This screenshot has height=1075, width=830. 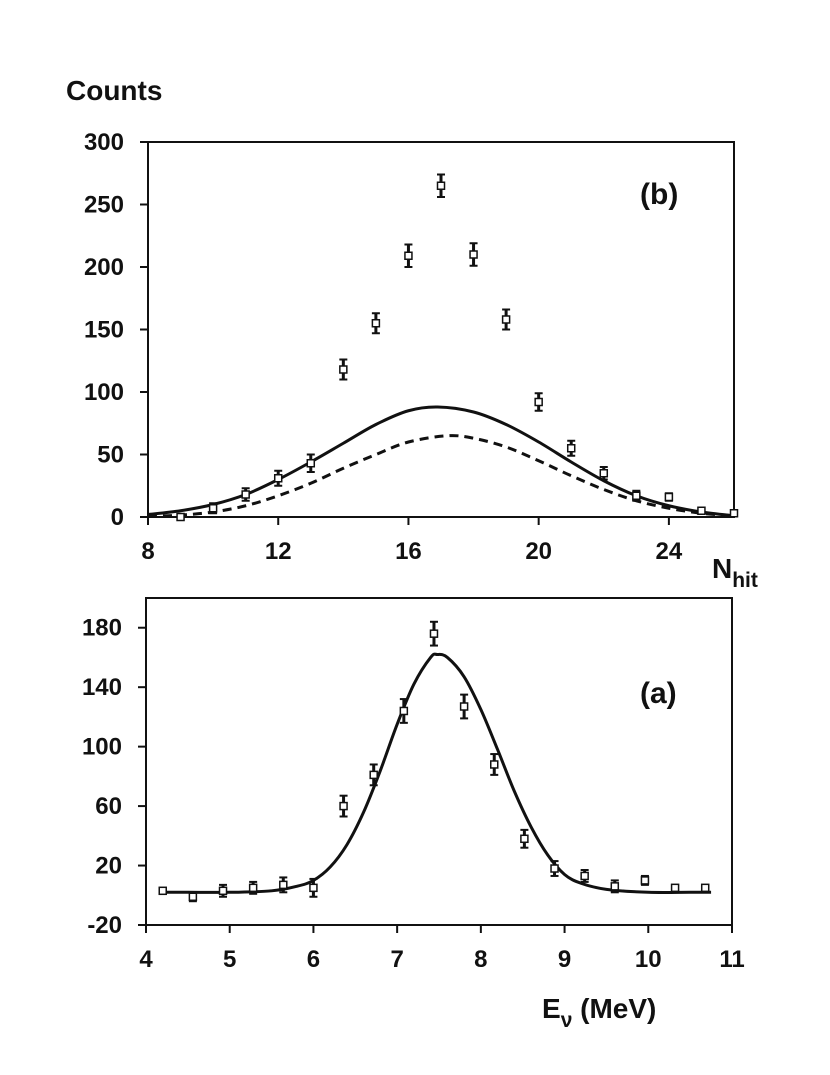 I want to click on panel-b-x-axis-label: Nhit, so click(x=735, y=572).